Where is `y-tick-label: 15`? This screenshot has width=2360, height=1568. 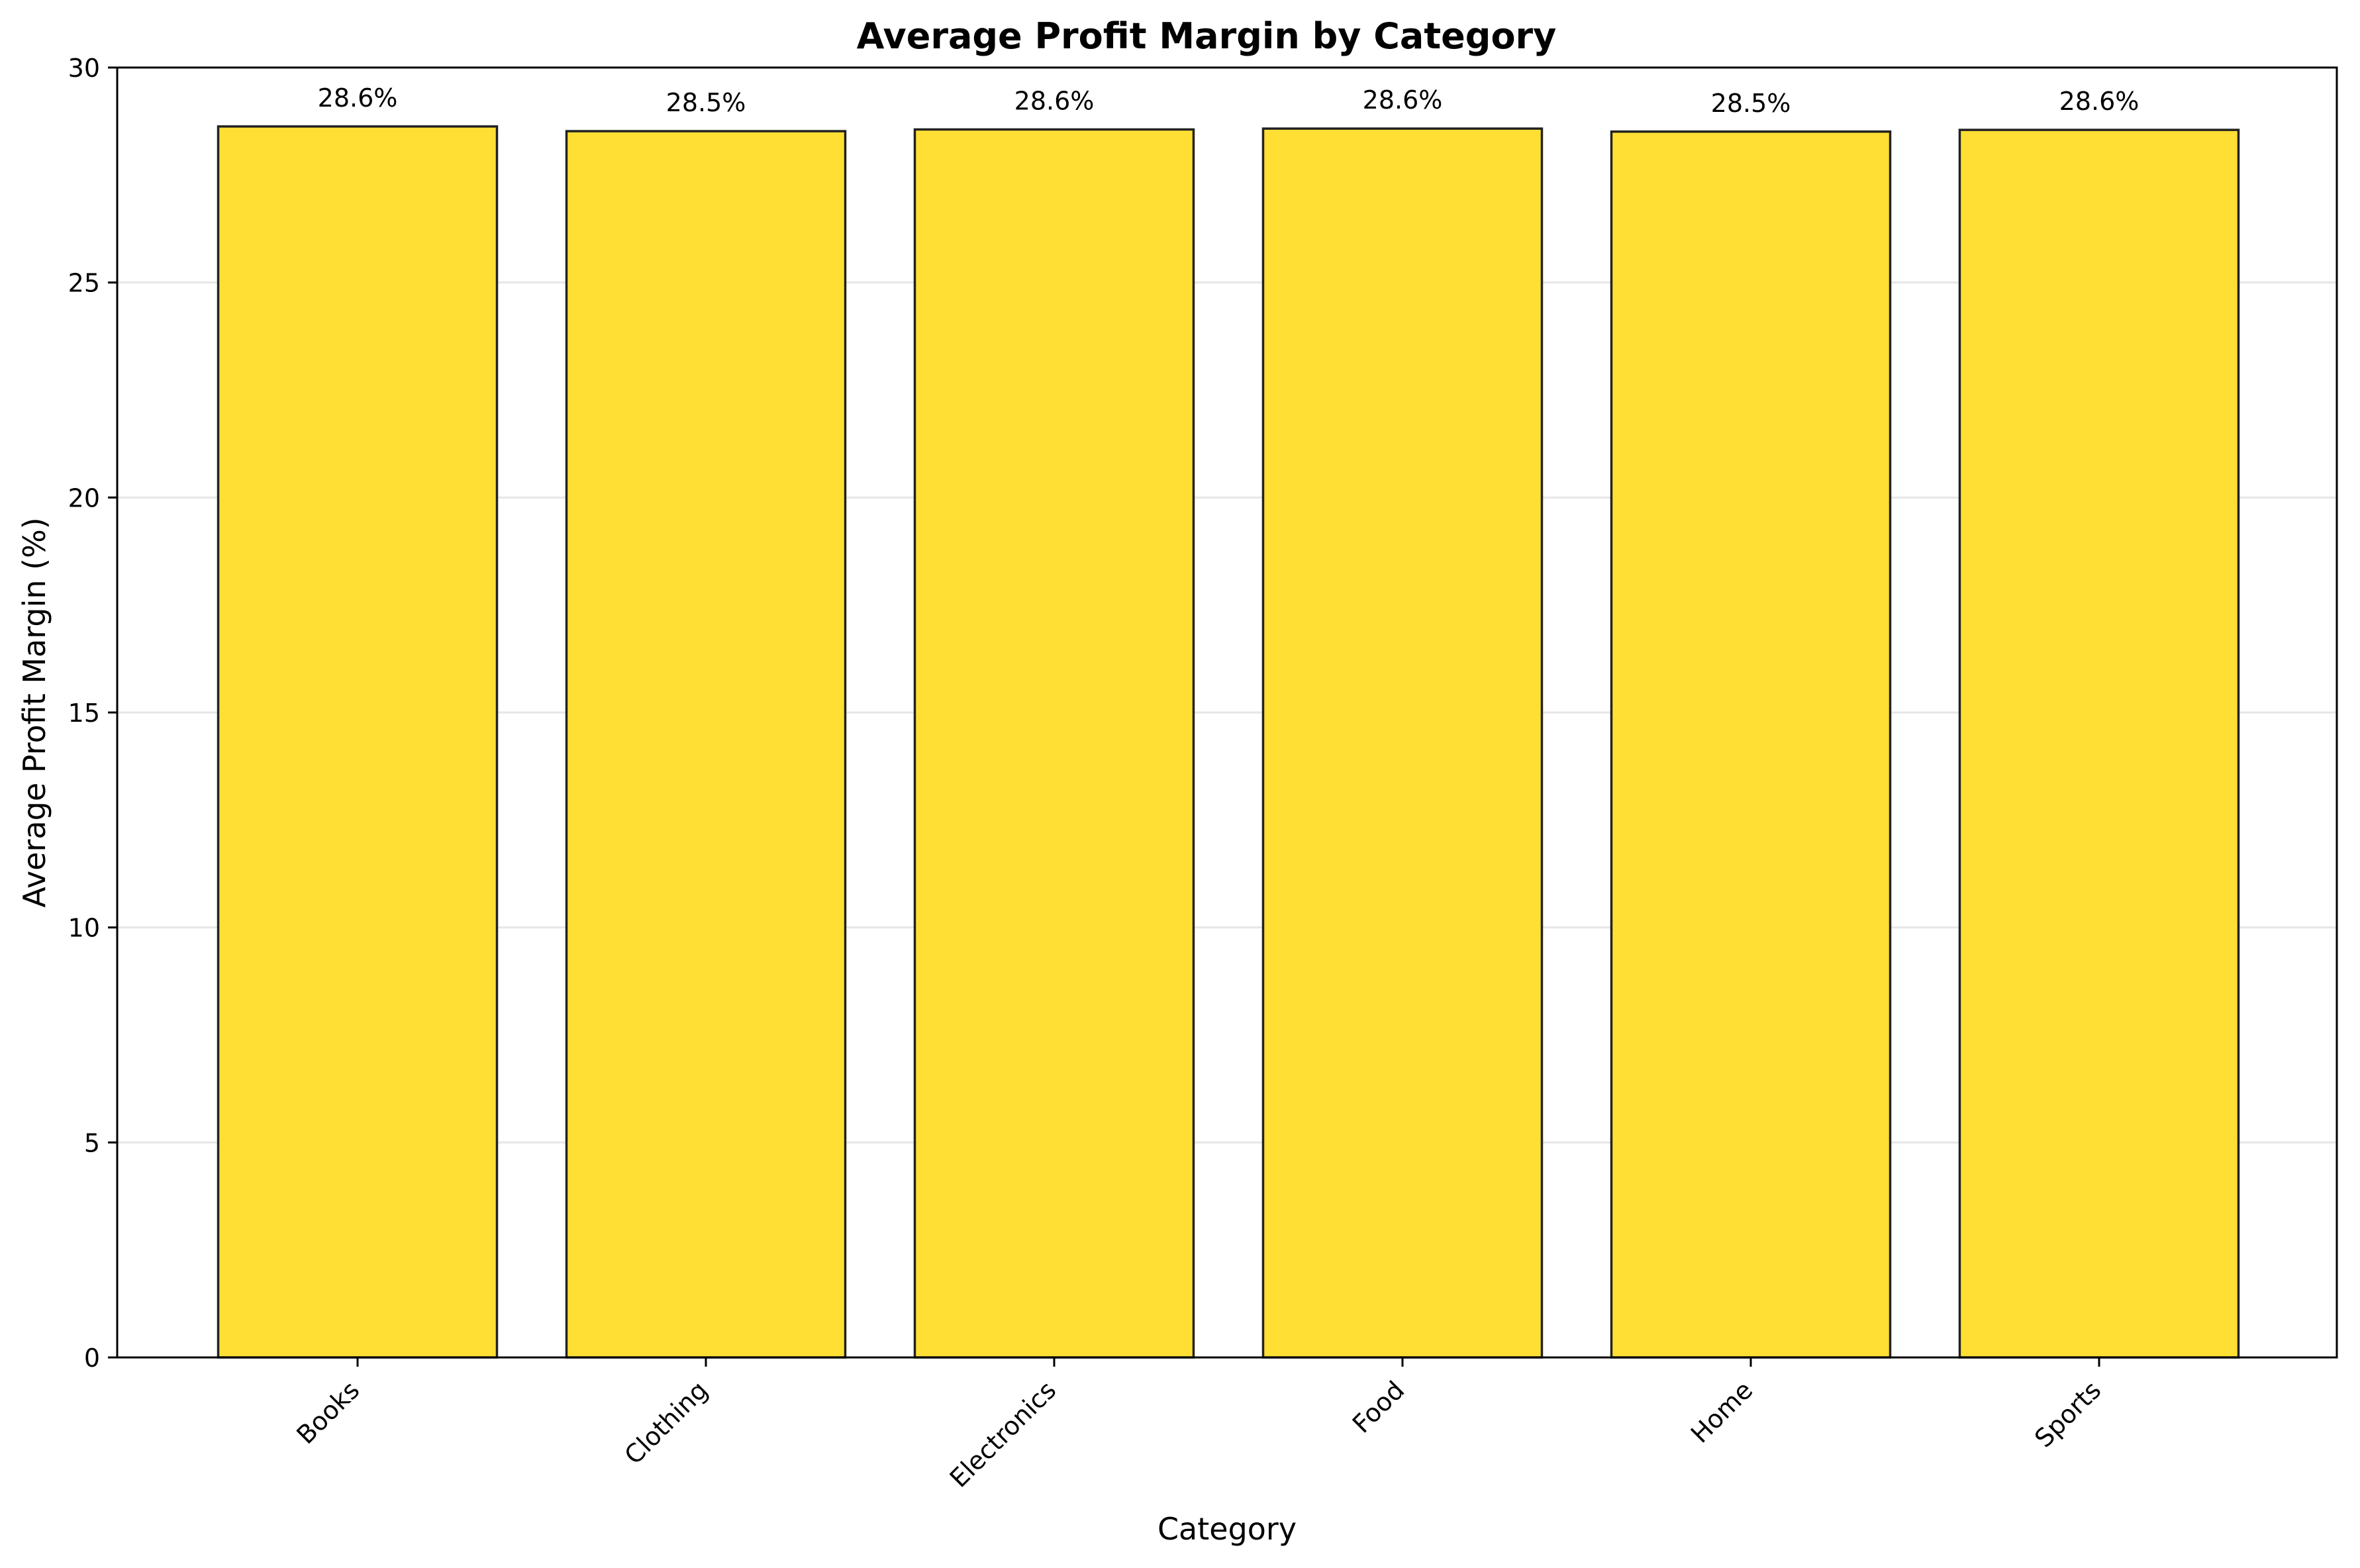
y-tick-label: 15 is located at coordinates (84, 713).